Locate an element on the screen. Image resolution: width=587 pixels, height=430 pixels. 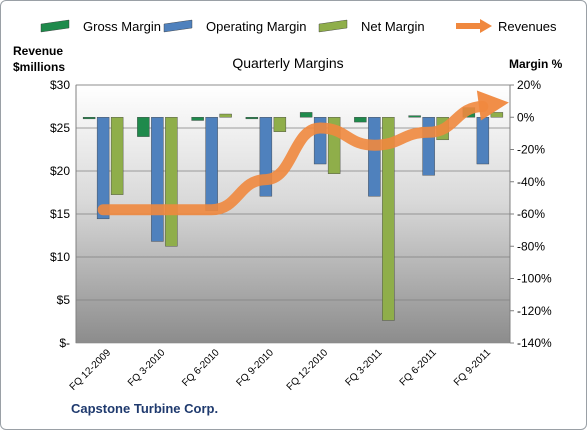
legend-swatch-gross-margin is located at coordinates (55, 26).